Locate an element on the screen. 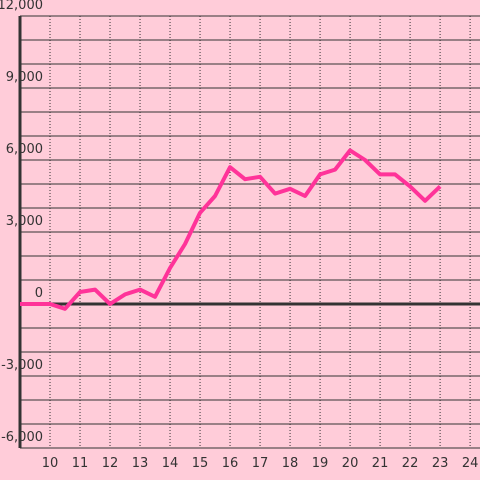 The width and height of the screenshot is (480, 480). y-tick-label: 12,000 is located at coordinates (21, 6).